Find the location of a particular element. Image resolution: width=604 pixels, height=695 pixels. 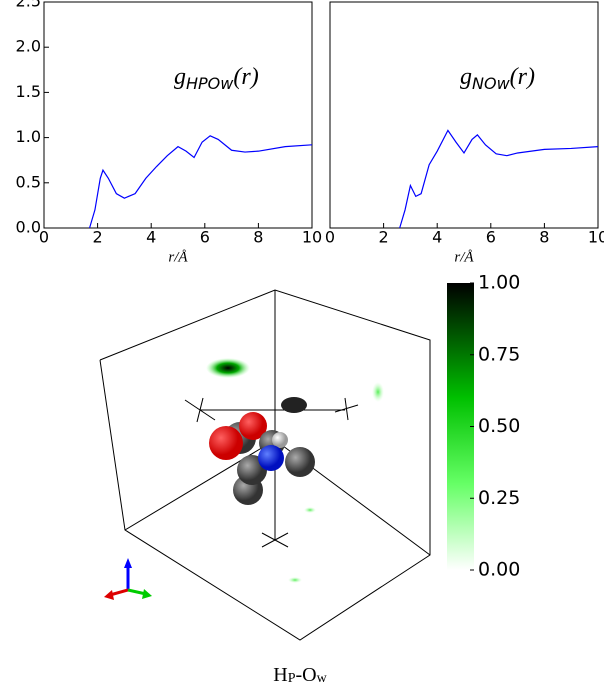

title-mid: -O is located at coordinates (306, 675).